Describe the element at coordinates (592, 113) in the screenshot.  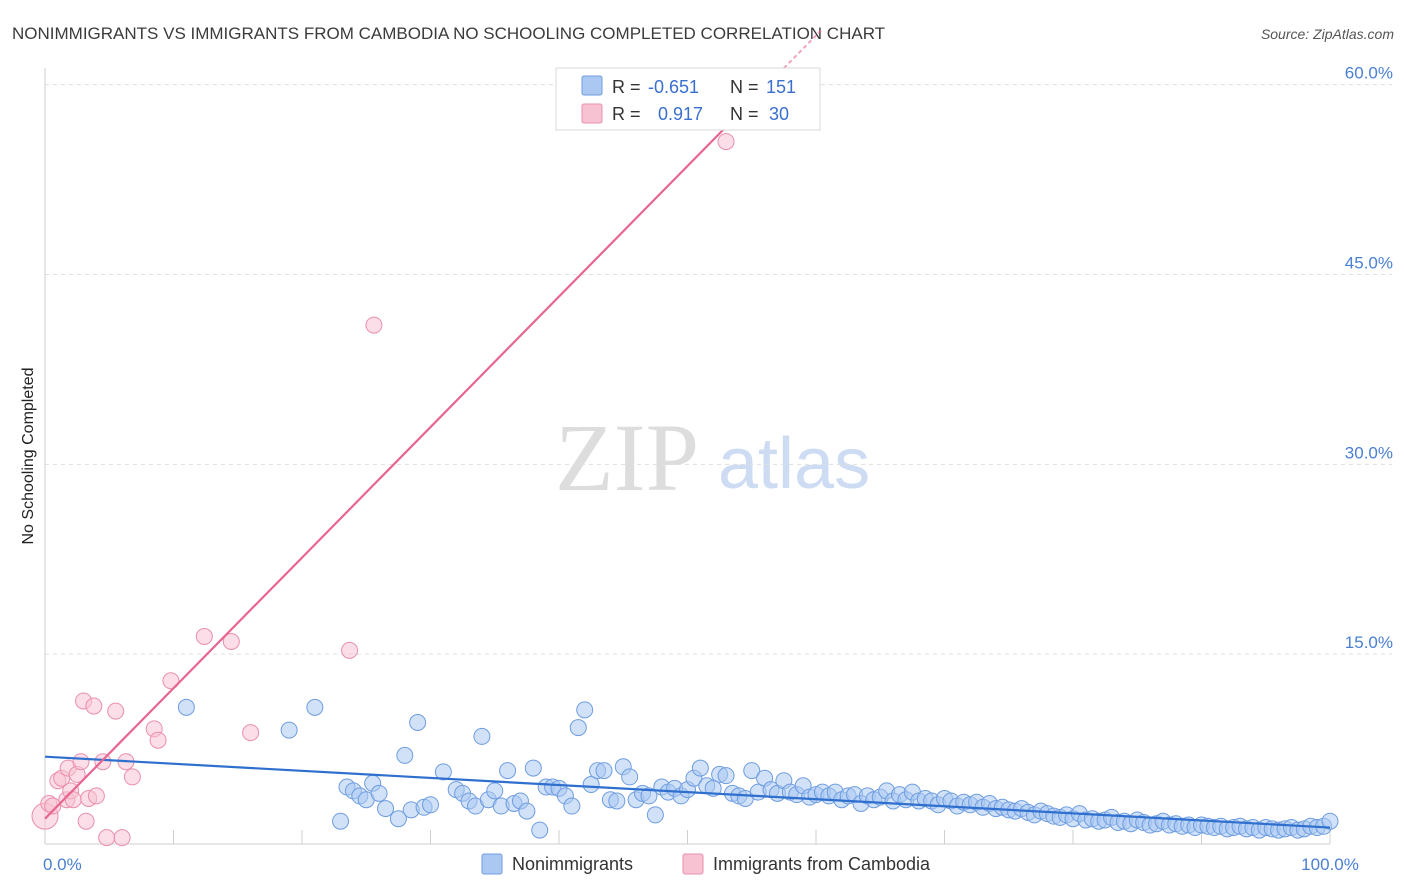
I see `legend-swatch-cambodia` at that location.